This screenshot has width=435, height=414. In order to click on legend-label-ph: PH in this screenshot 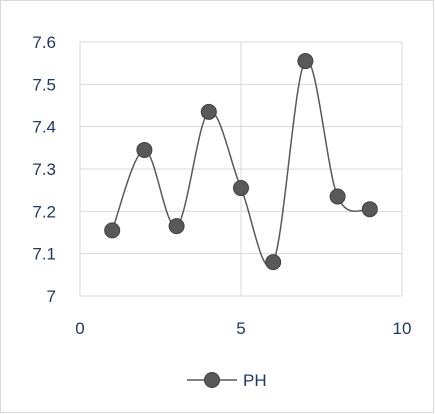, I will do `click(255, 380)`.